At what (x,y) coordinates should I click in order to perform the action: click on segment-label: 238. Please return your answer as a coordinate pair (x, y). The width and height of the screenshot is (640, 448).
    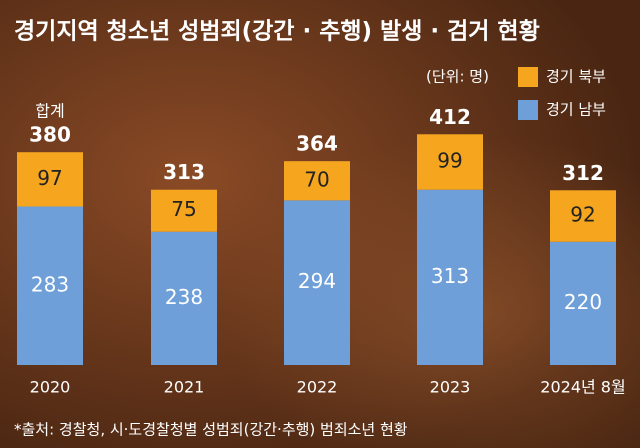
    Looking at the image, I should click on (184, 297).